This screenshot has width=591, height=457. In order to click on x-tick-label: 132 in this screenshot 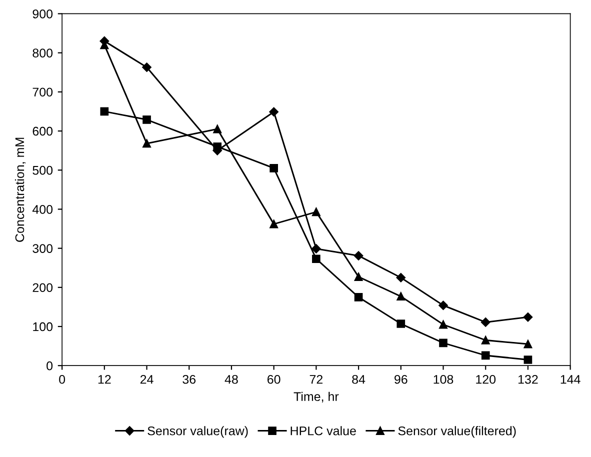, I will do `click(528, 379)`.